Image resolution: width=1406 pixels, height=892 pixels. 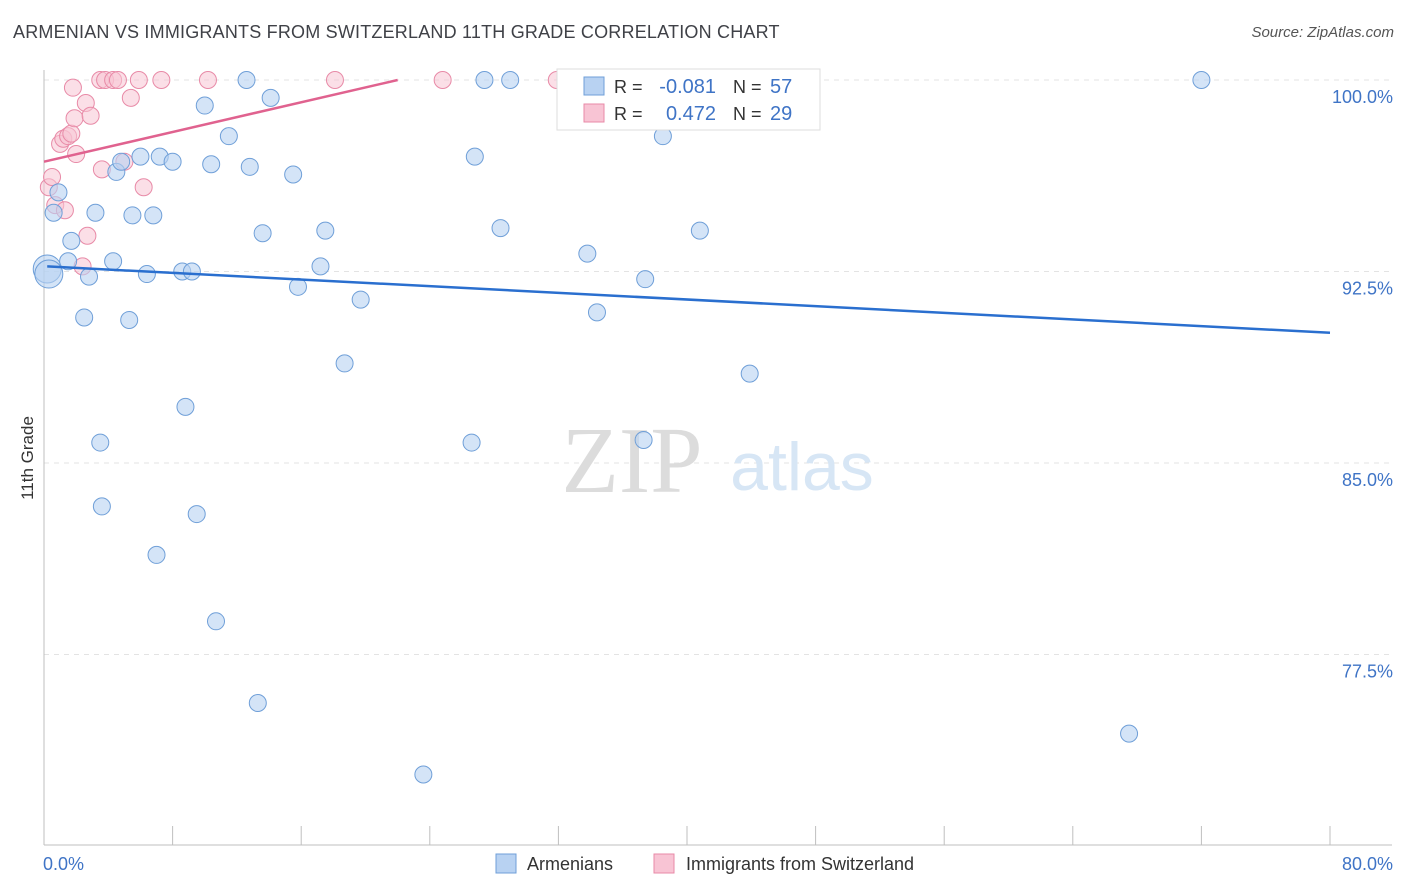 I want to click on stats-swatch-swiss, so click(x=594, y=113).